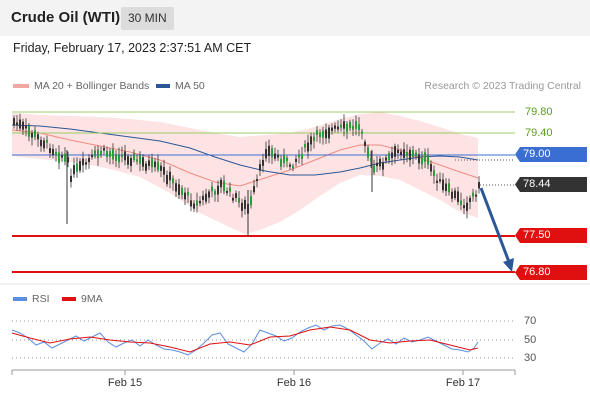 Image resolution: width=590 pixels, height=400 pixels. I want to click on x-label-feb16: Feb 16, so click(294, 383).